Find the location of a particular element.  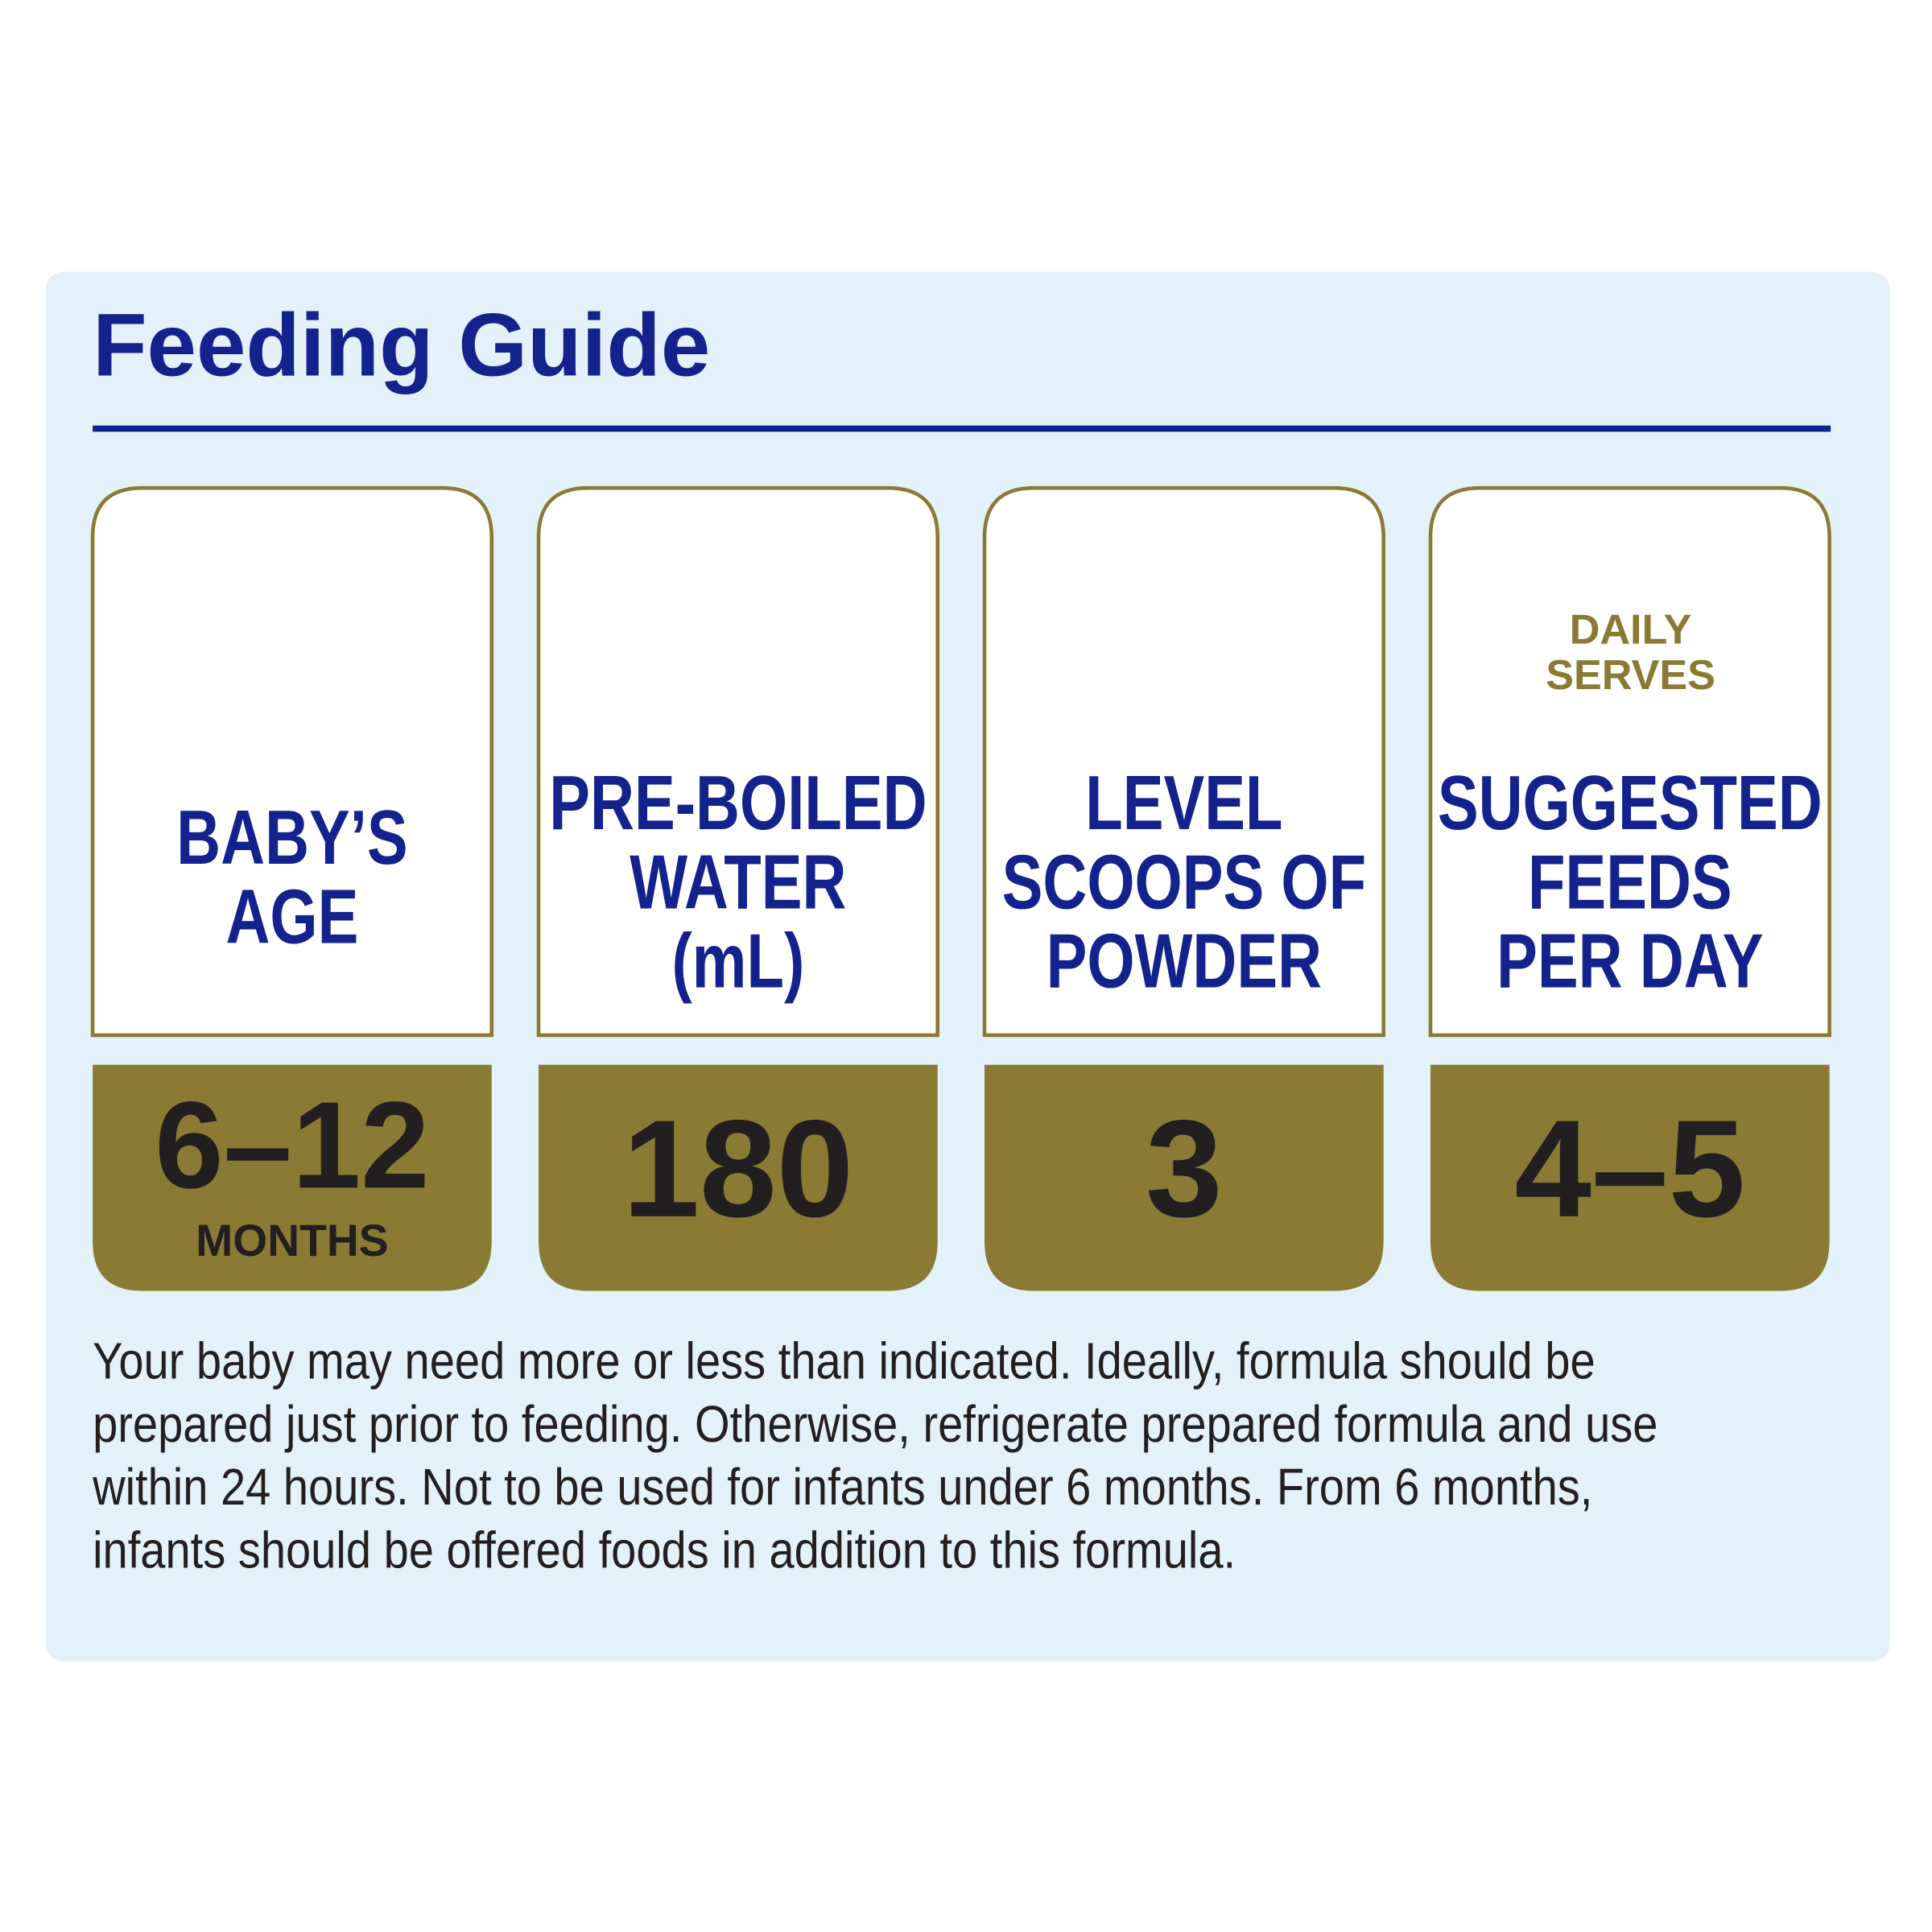

label-line-wrap: AGE is located at coordinates (291, 917).